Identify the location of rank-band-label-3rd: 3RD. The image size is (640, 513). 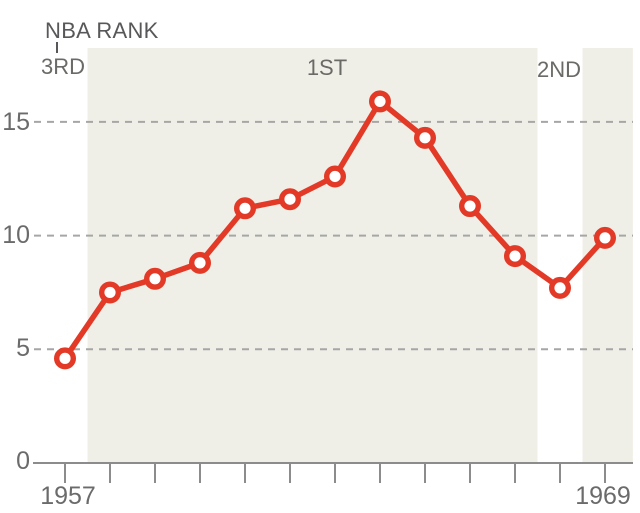
(63, 66).